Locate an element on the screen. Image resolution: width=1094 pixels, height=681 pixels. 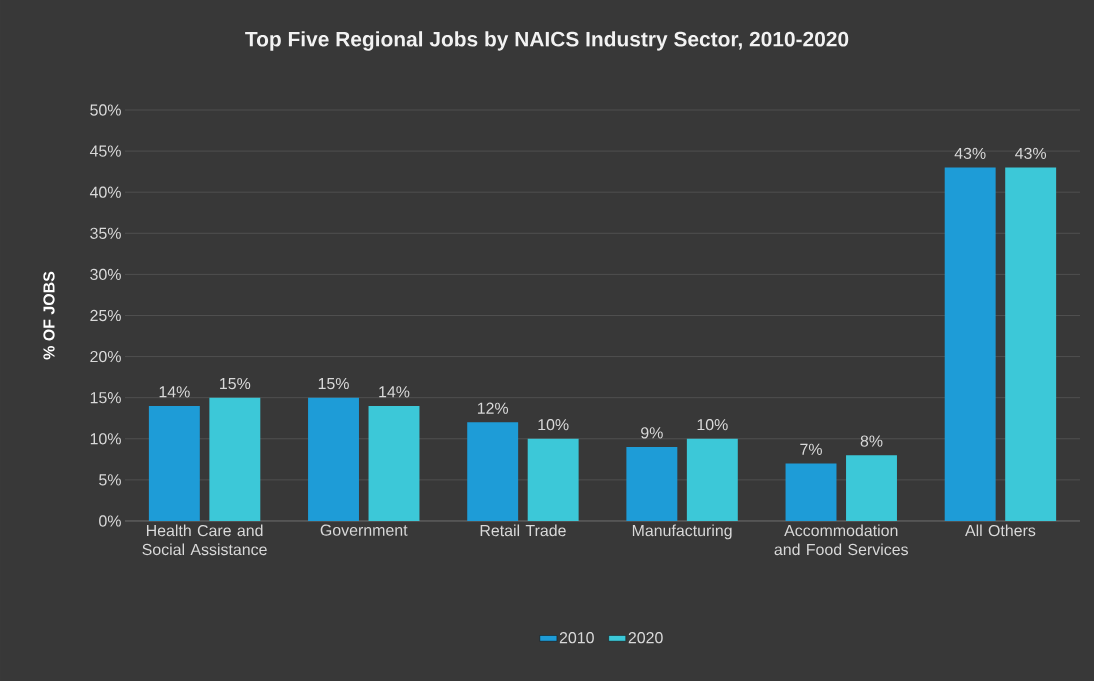
y-tick-label: 0% is located at coordinates (110, 521).